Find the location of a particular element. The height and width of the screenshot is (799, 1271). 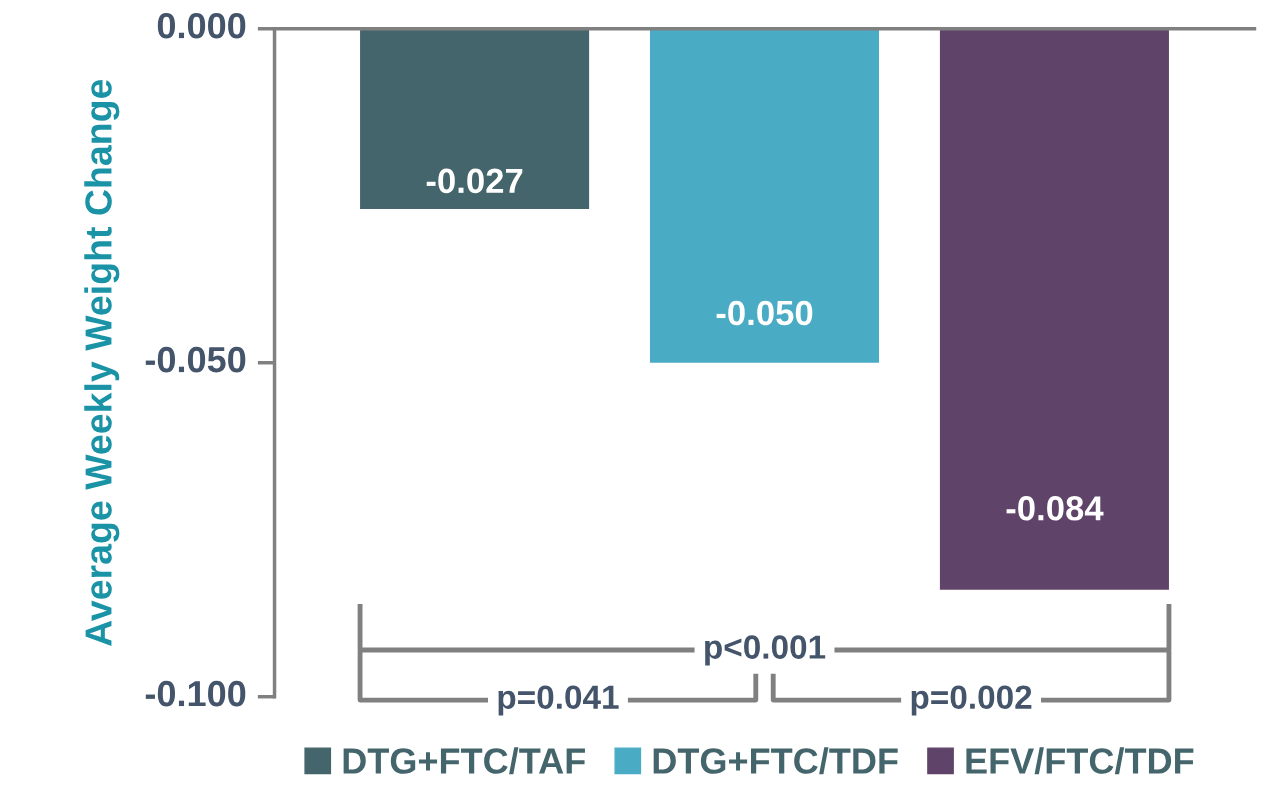

data-label: -0.084 is located at coordinates (1055, 508).